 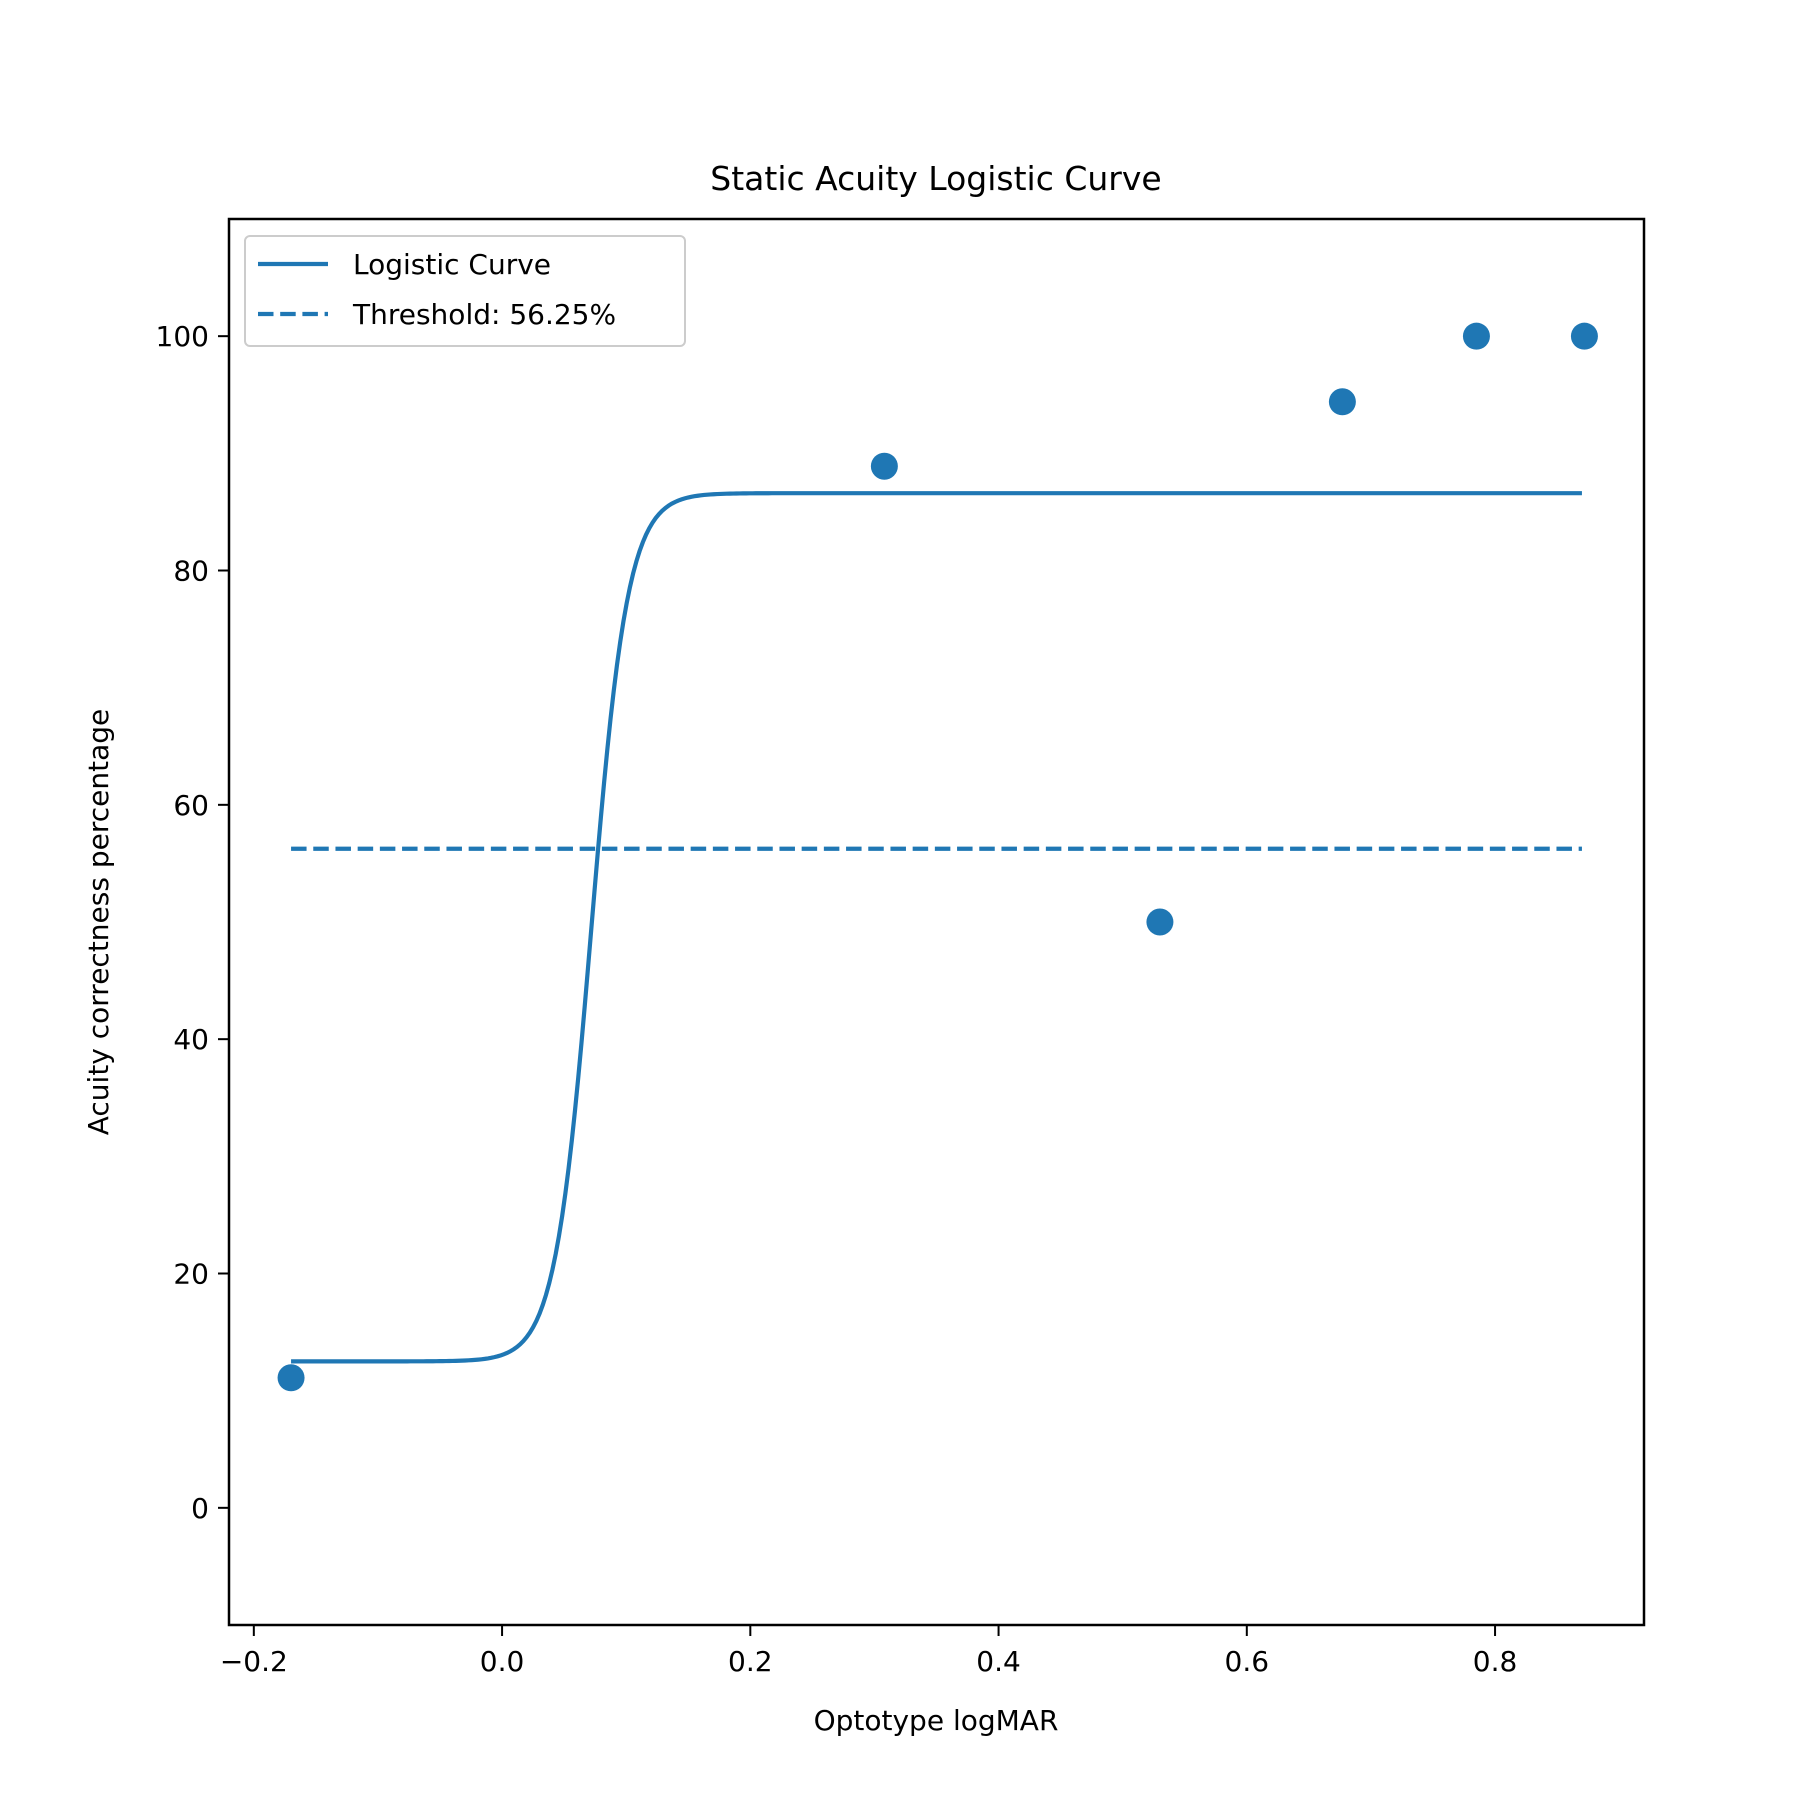 I want to click on x-tick-label: −0.2, so click(x=254, y=1661).